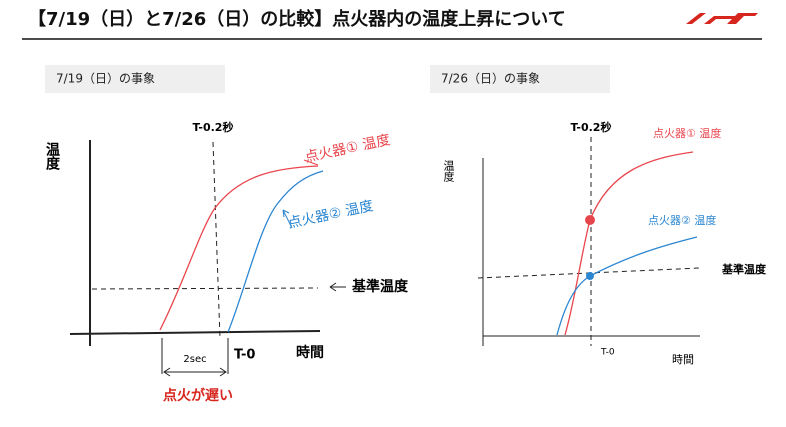  Describe the element at coordinates (490, 79) in the screenshot. I see `panel-heading: 7/26（日）の事象` at that location.